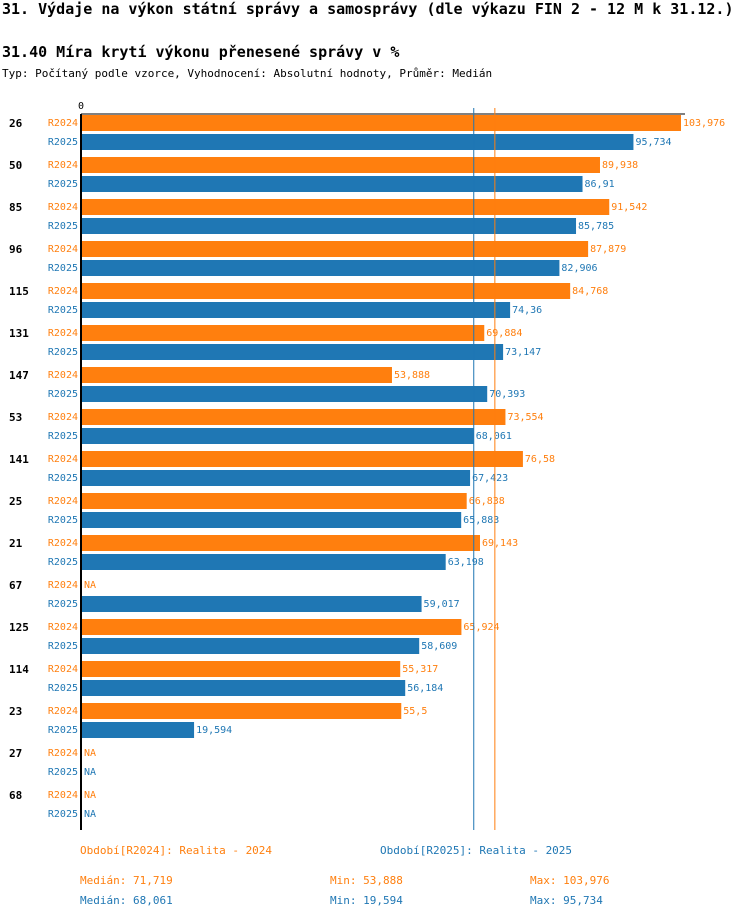 Image resolution: width=750 pixels, height=918 pixels. What do you see at coordinates (600, 184) in the screenshot?
I see `value-label-r2025: 86,91` at bounding box center [600, 184].